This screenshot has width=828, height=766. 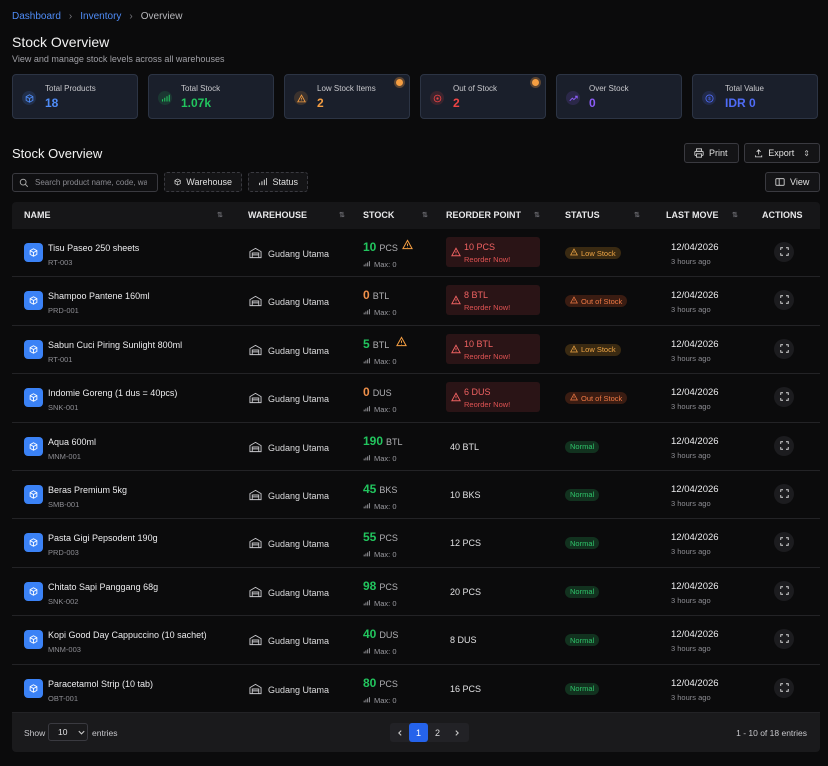 What do you see at coordinates (127, 635) in the screenshot?
I see `product-name: Kopi Good Day Cappuccino (10 sachet)` at bounding box center [127, 635].